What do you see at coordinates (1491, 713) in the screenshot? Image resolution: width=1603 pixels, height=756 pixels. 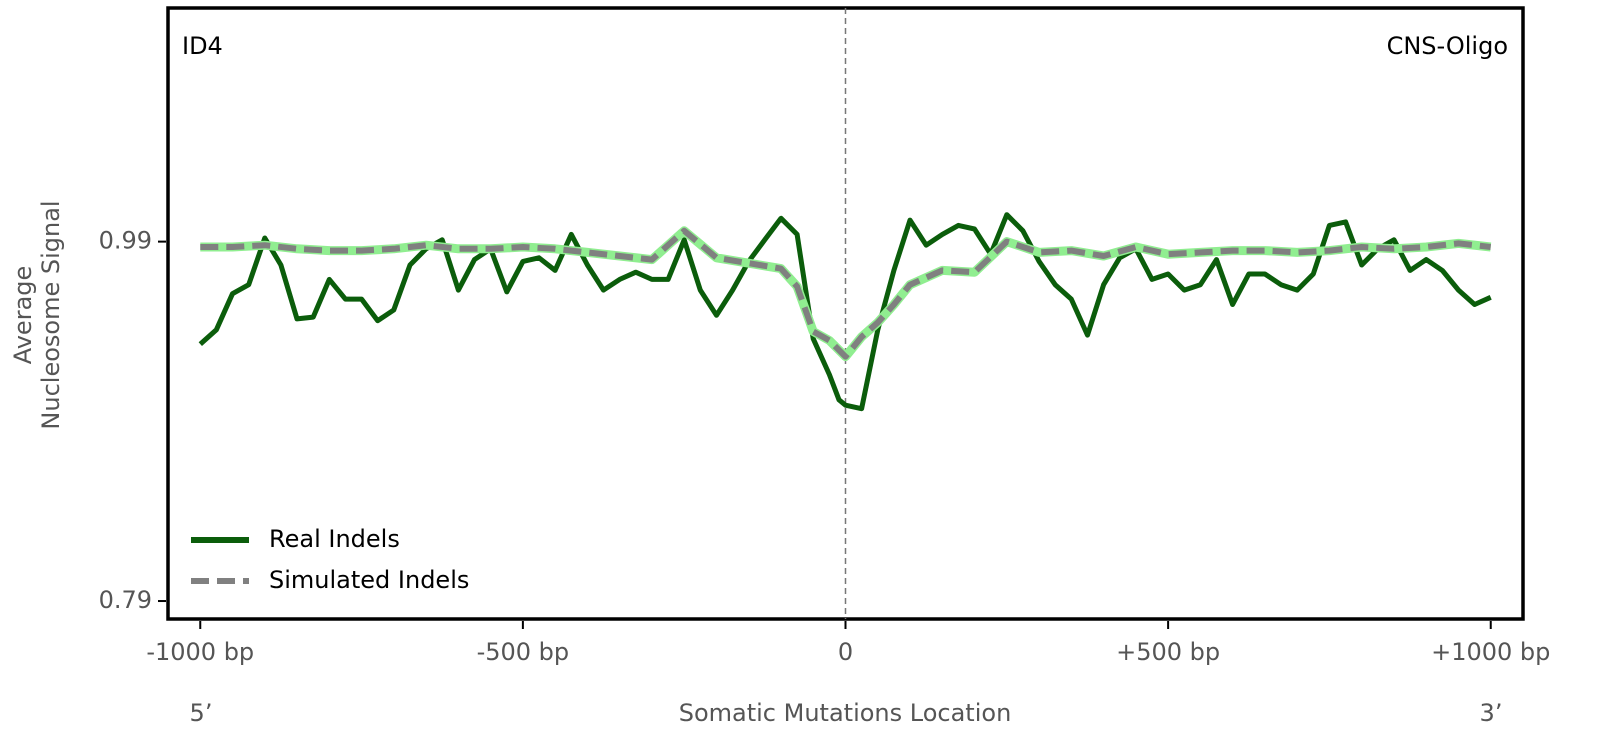 I see `x-annotation: 3’` at bounding box center [1491, 713].